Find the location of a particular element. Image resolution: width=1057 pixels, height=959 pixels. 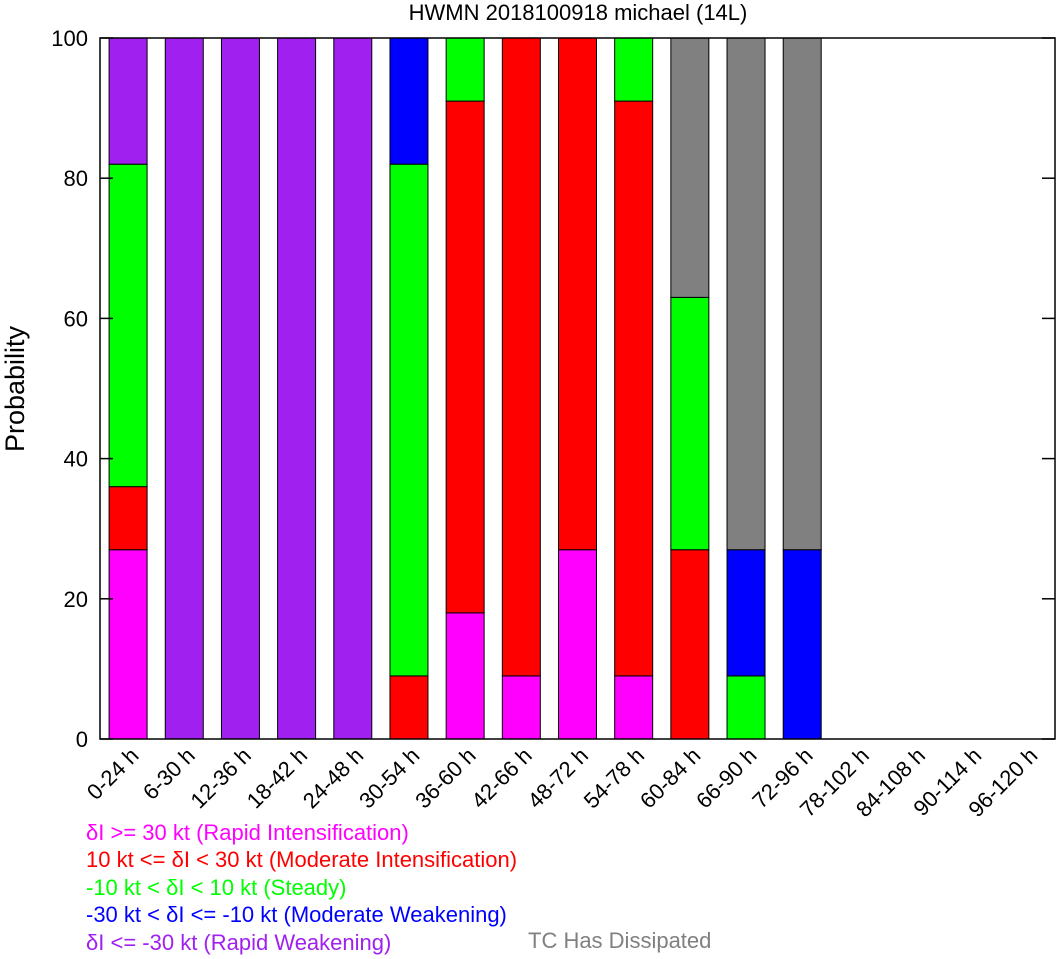

bar-segment-12-36h-s4 is located at coordinates (240, 388).